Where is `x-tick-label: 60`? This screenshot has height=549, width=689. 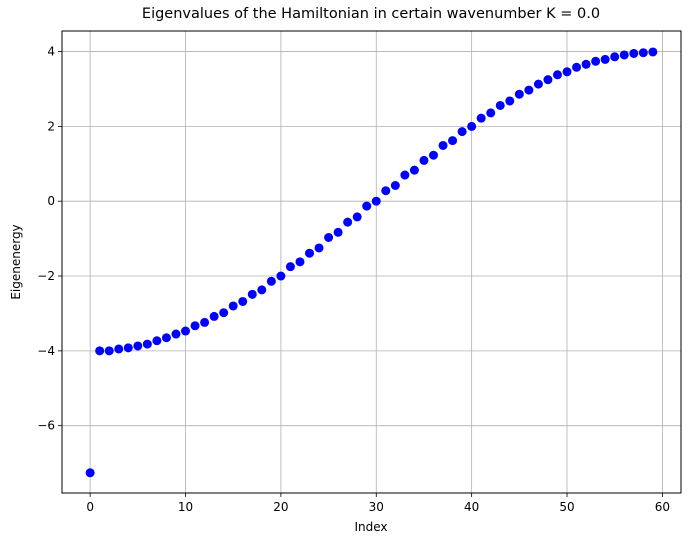 x-tick-label: 60 is located at coordinates (662, 507).